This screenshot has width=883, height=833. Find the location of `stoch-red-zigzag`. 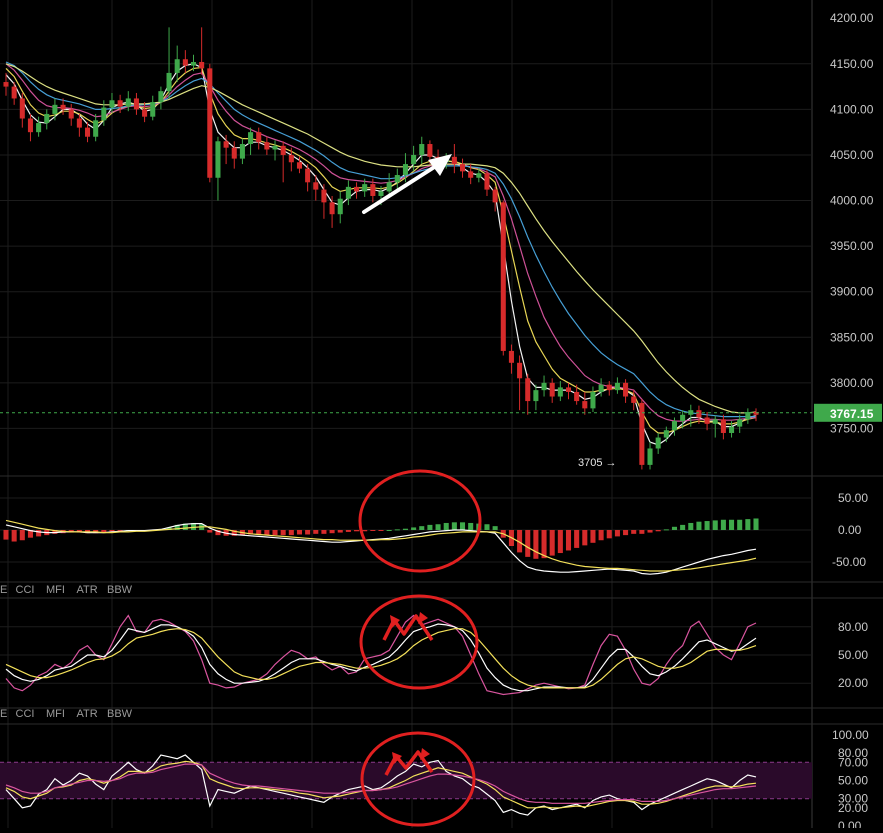

stoch-red-zigzag is located at coordinates (408, 627).